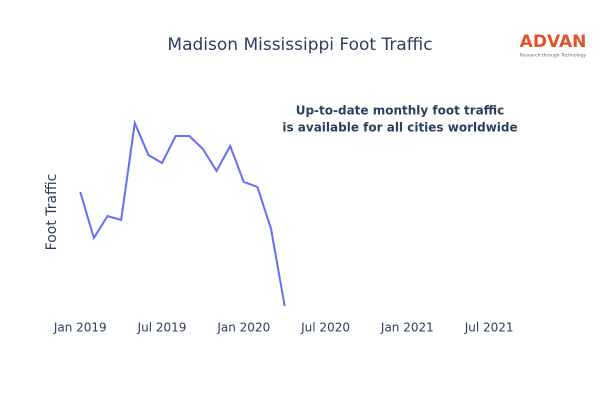  I want to click on annotation: is available for all cities worldwide, so click(399, 128).